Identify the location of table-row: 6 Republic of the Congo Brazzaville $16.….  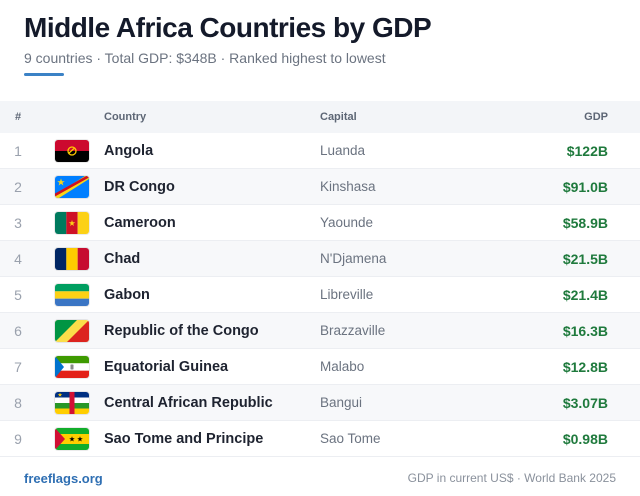
(320, 331).